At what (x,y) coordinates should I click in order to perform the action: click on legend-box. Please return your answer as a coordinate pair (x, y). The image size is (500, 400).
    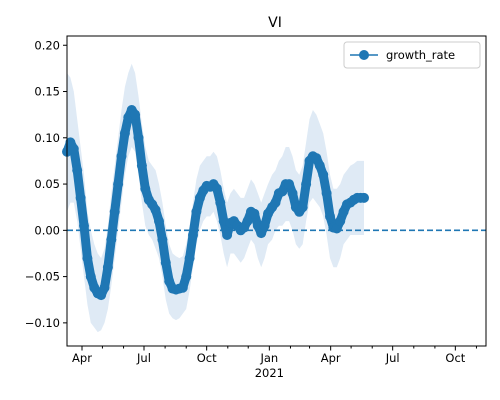
    Looking at the image, I should click on (412, 55).